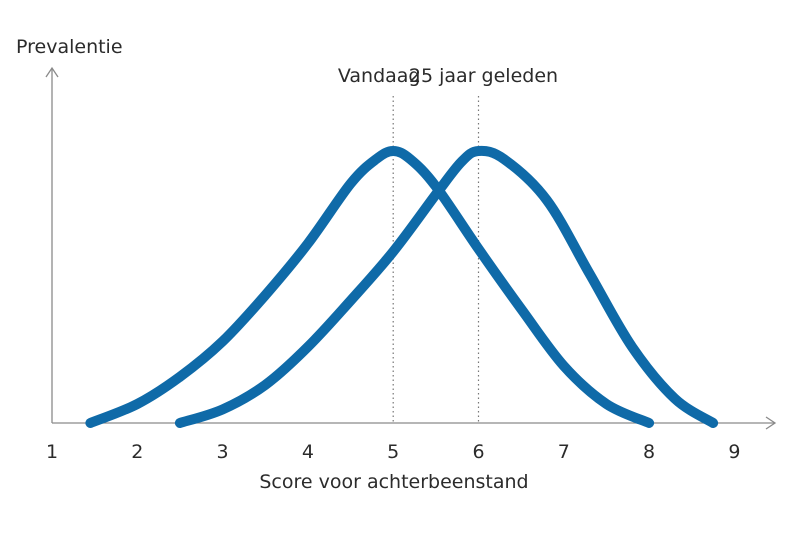 This screenshot has height=533, width=800. I want to click on x-tick-label-1: 1, so click(52, 452).